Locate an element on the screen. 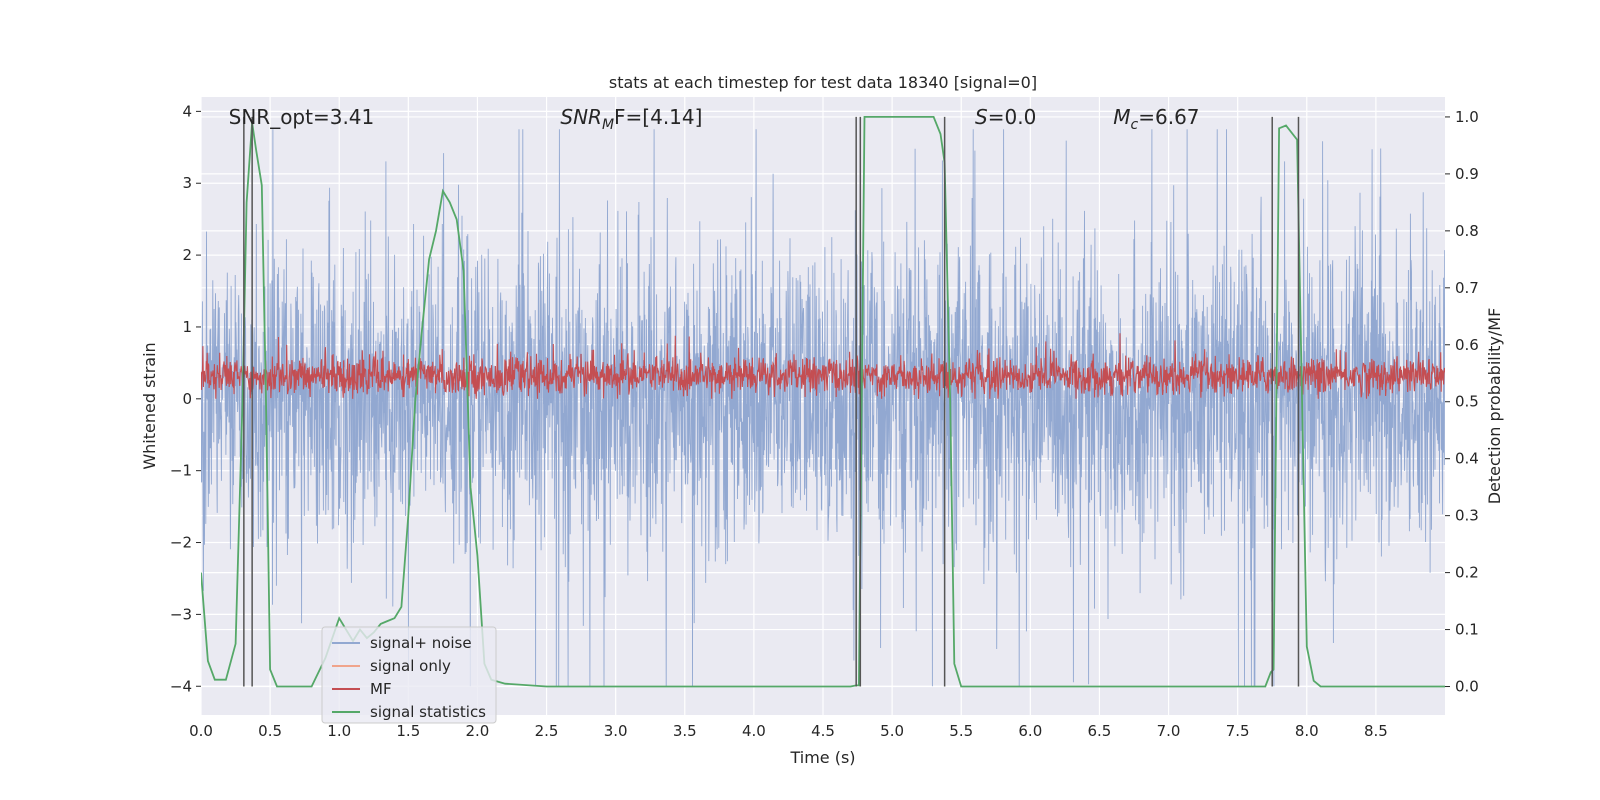  y-axis-label-right: Detection probability/MF is located at coordinates (1494, 406).